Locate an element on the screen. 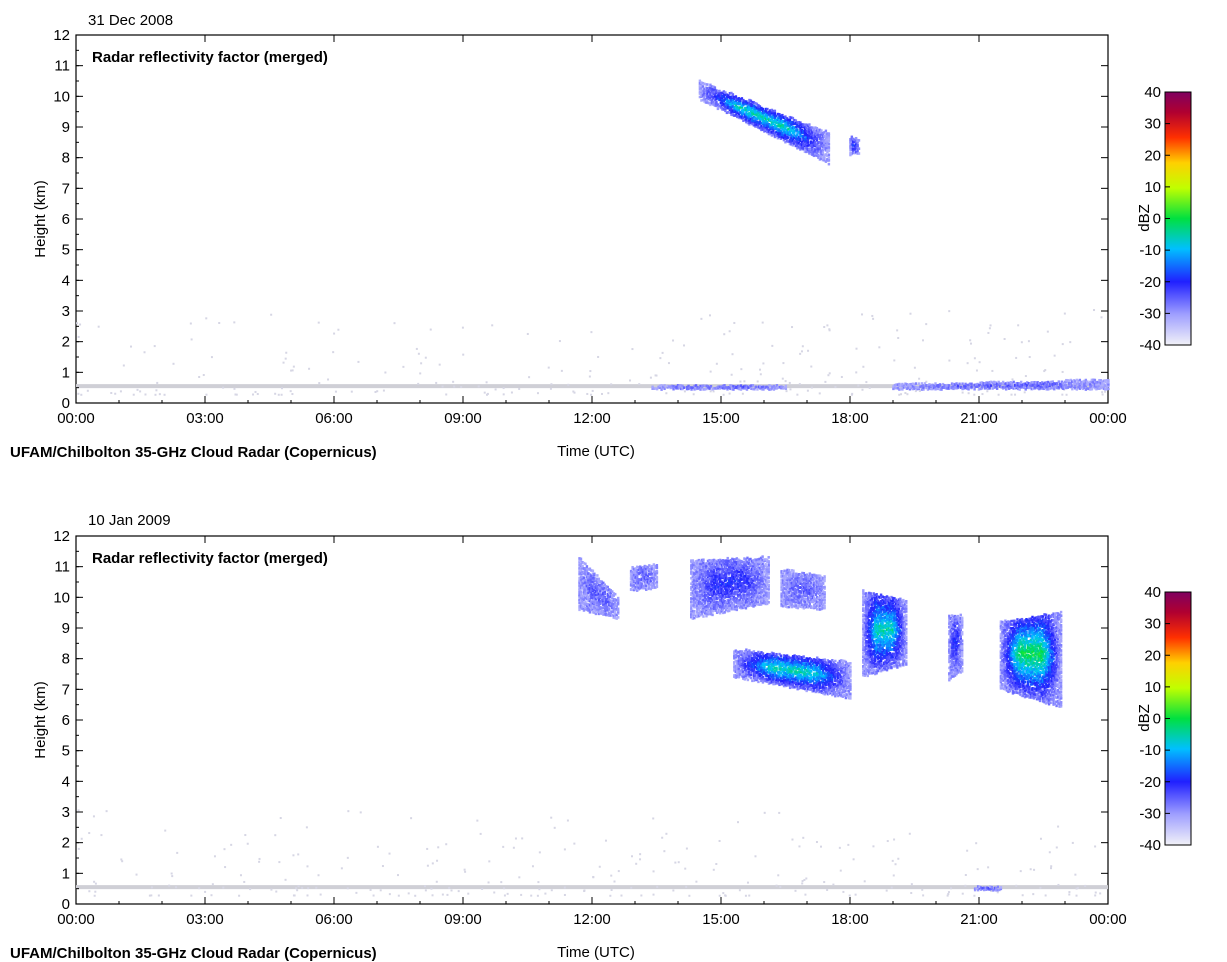 Image resolution: width=1227 pixels, height=962 pixels. colorbar-label: dBZ is located at coordinates (1144, 218).